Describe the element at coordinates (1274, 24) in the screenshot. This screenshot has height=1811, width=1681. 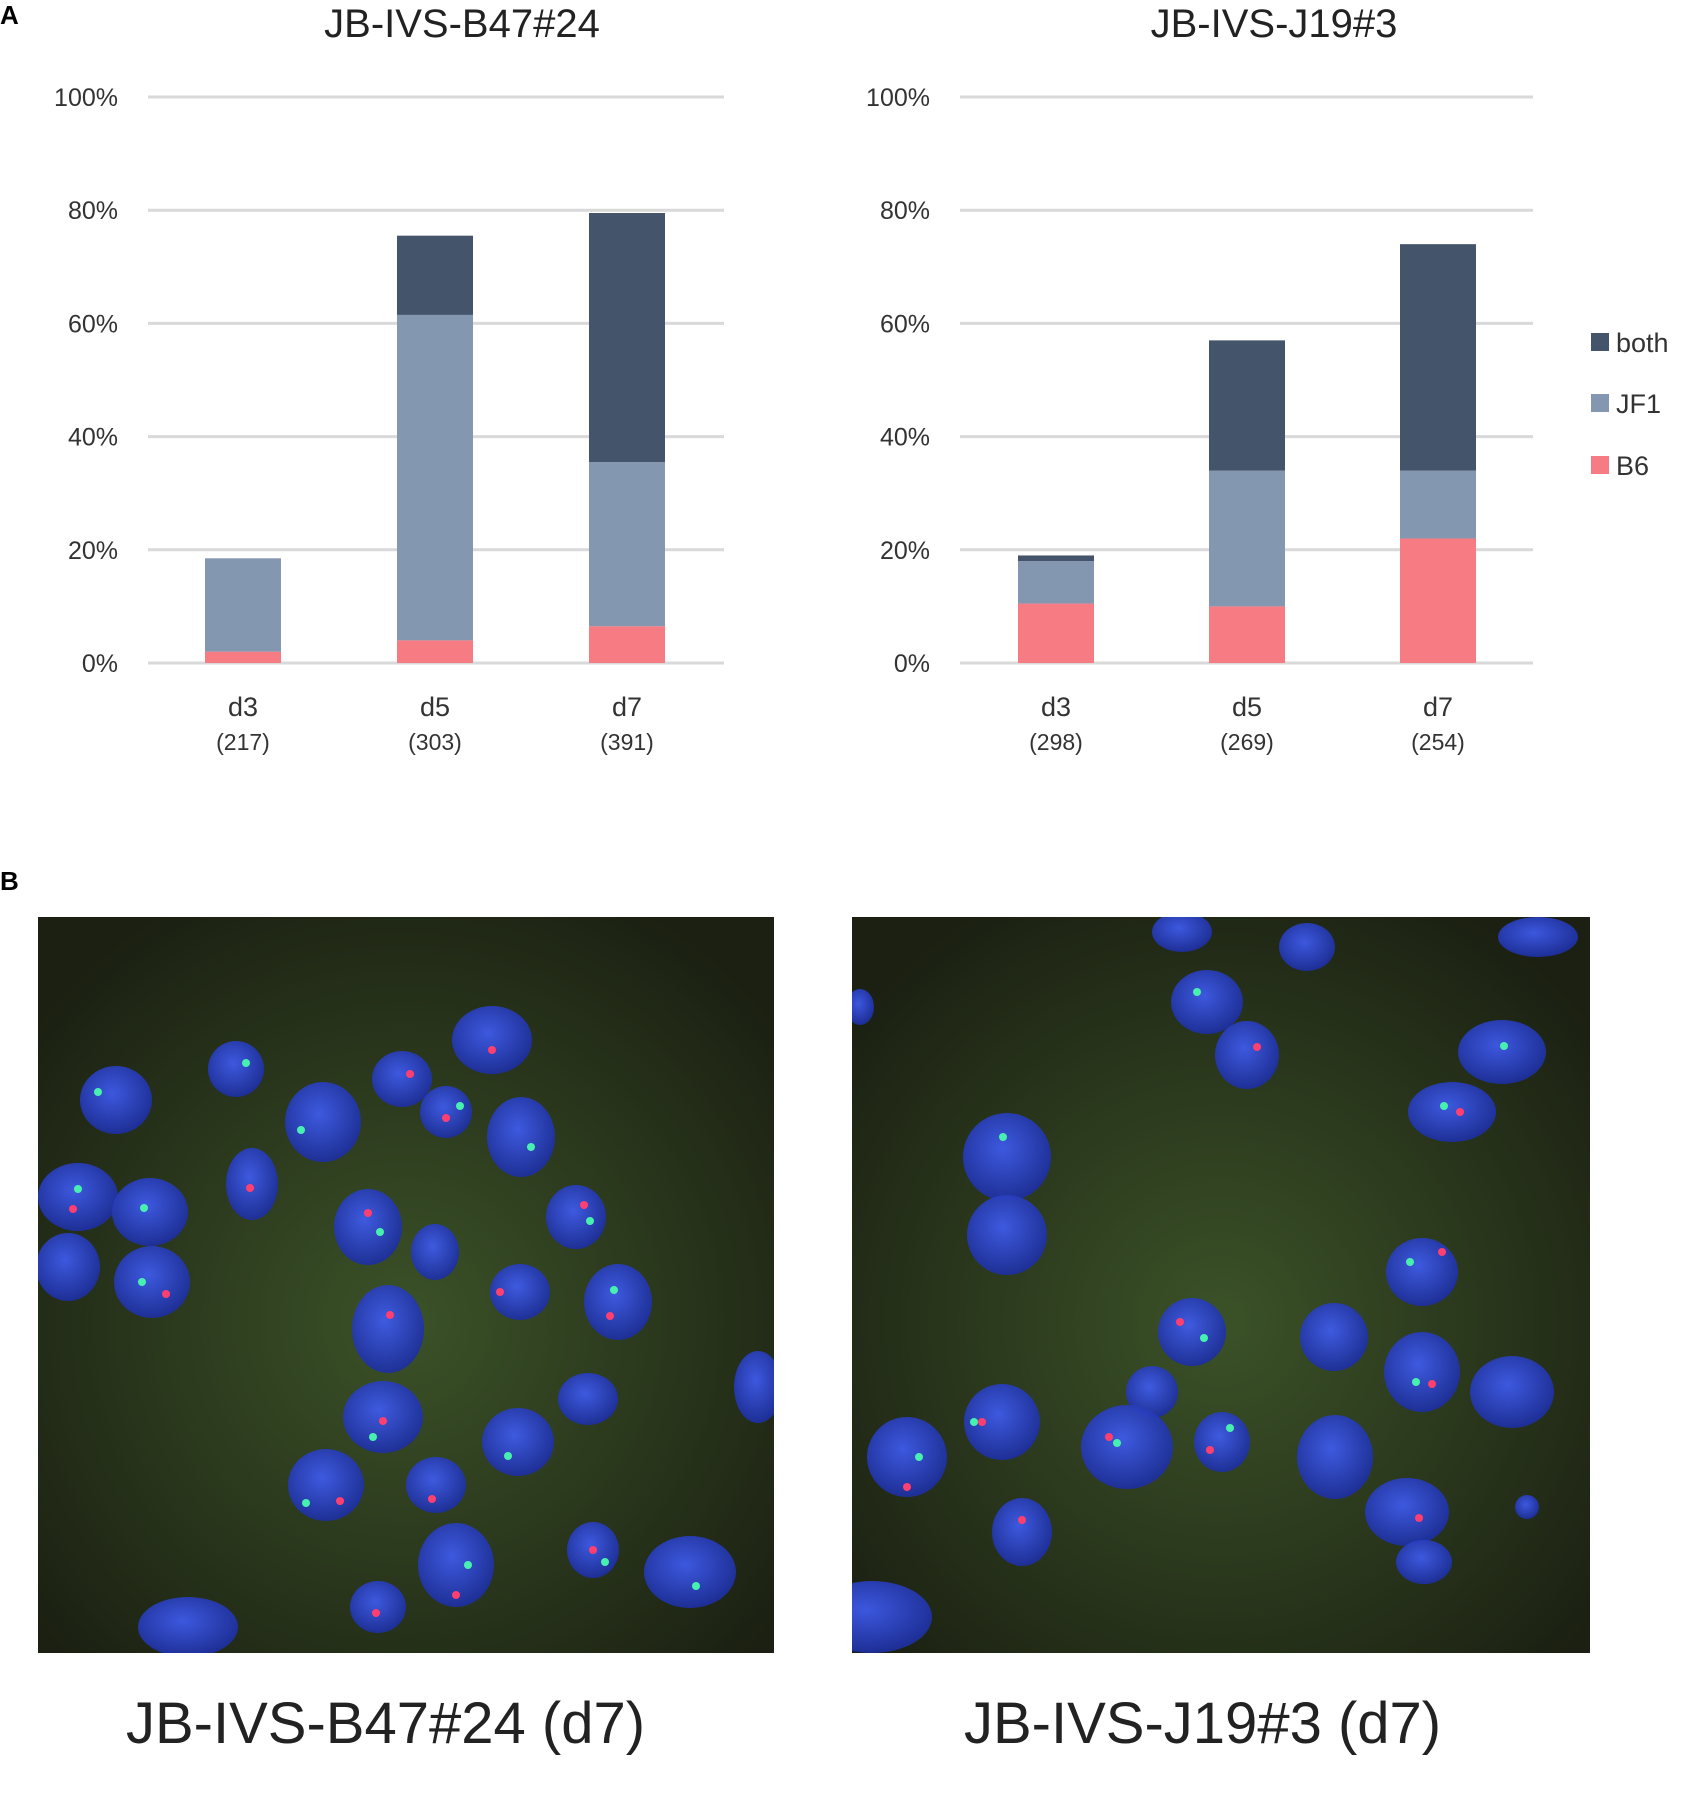
I see `chart-title: JB-IVS-J19#3` at that location.